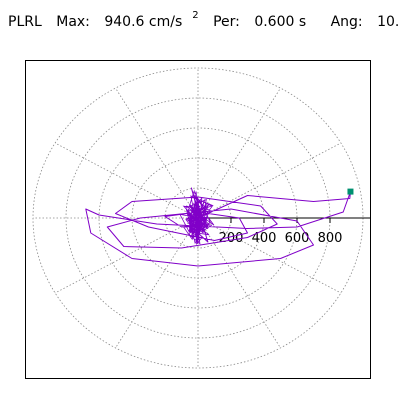  I want to click on angle-readout: Ang: 10.8, so click(365, 22).